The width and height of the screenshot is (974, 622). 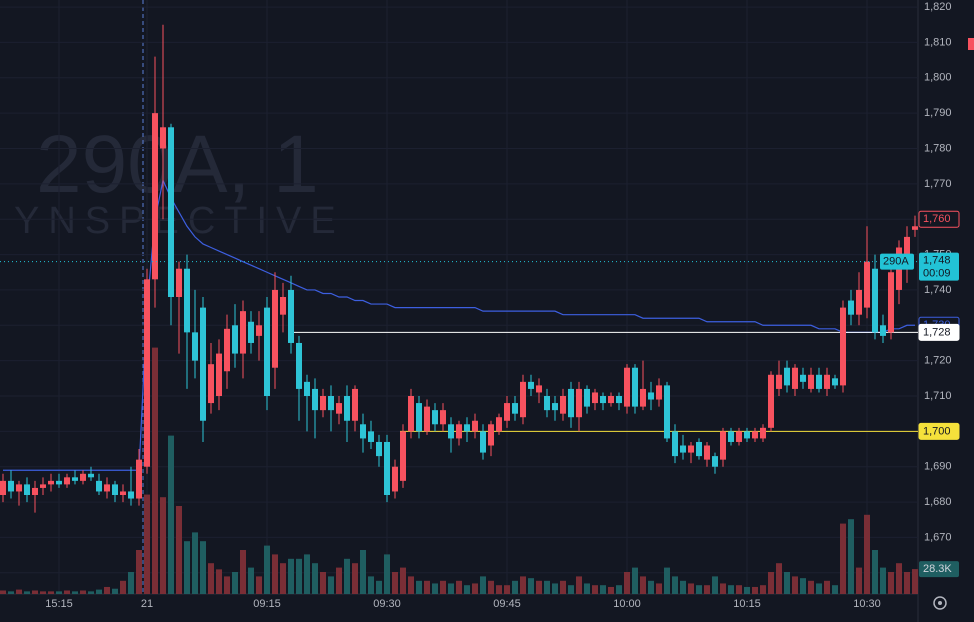 I want to click on x-tick-label: 09:45, so click(x=507, y=604).